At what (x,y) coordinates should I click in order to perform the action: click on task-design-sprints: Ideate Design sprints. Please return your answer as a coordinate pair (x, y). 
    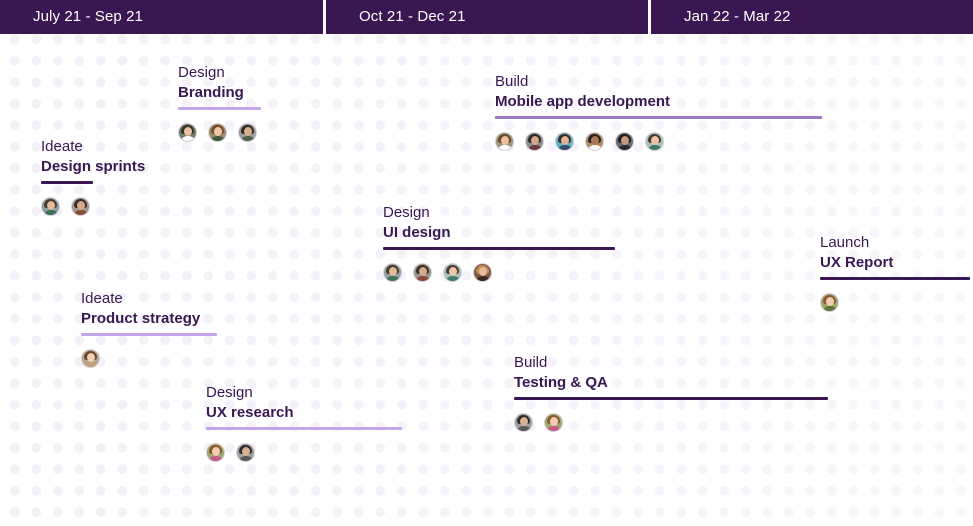
    Looking at the image, I should click on (93, 177).